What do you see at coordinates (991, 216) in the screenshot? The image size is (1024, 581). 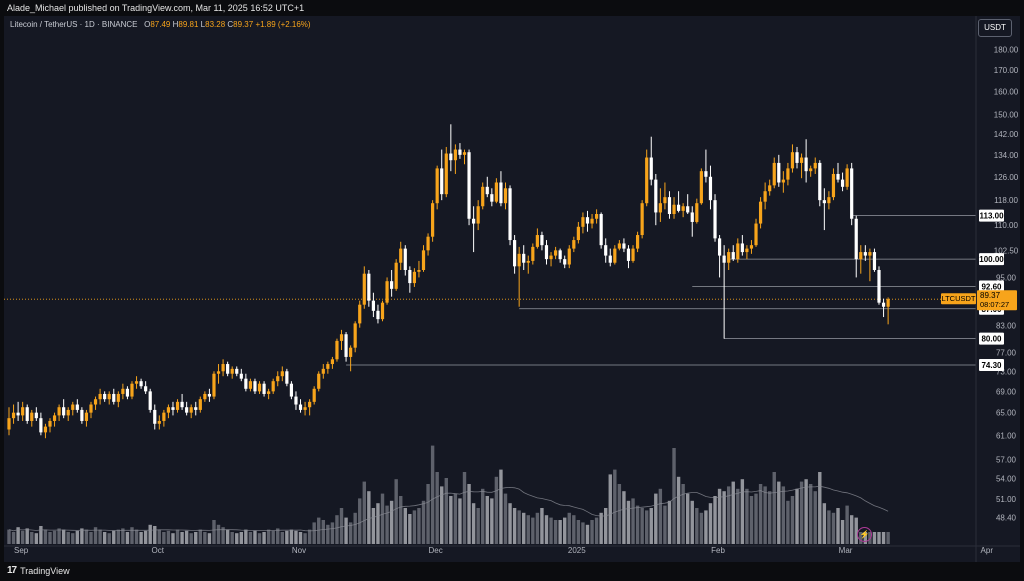 I see `level-price-label: 113.00` at bounding box center [991, 216].